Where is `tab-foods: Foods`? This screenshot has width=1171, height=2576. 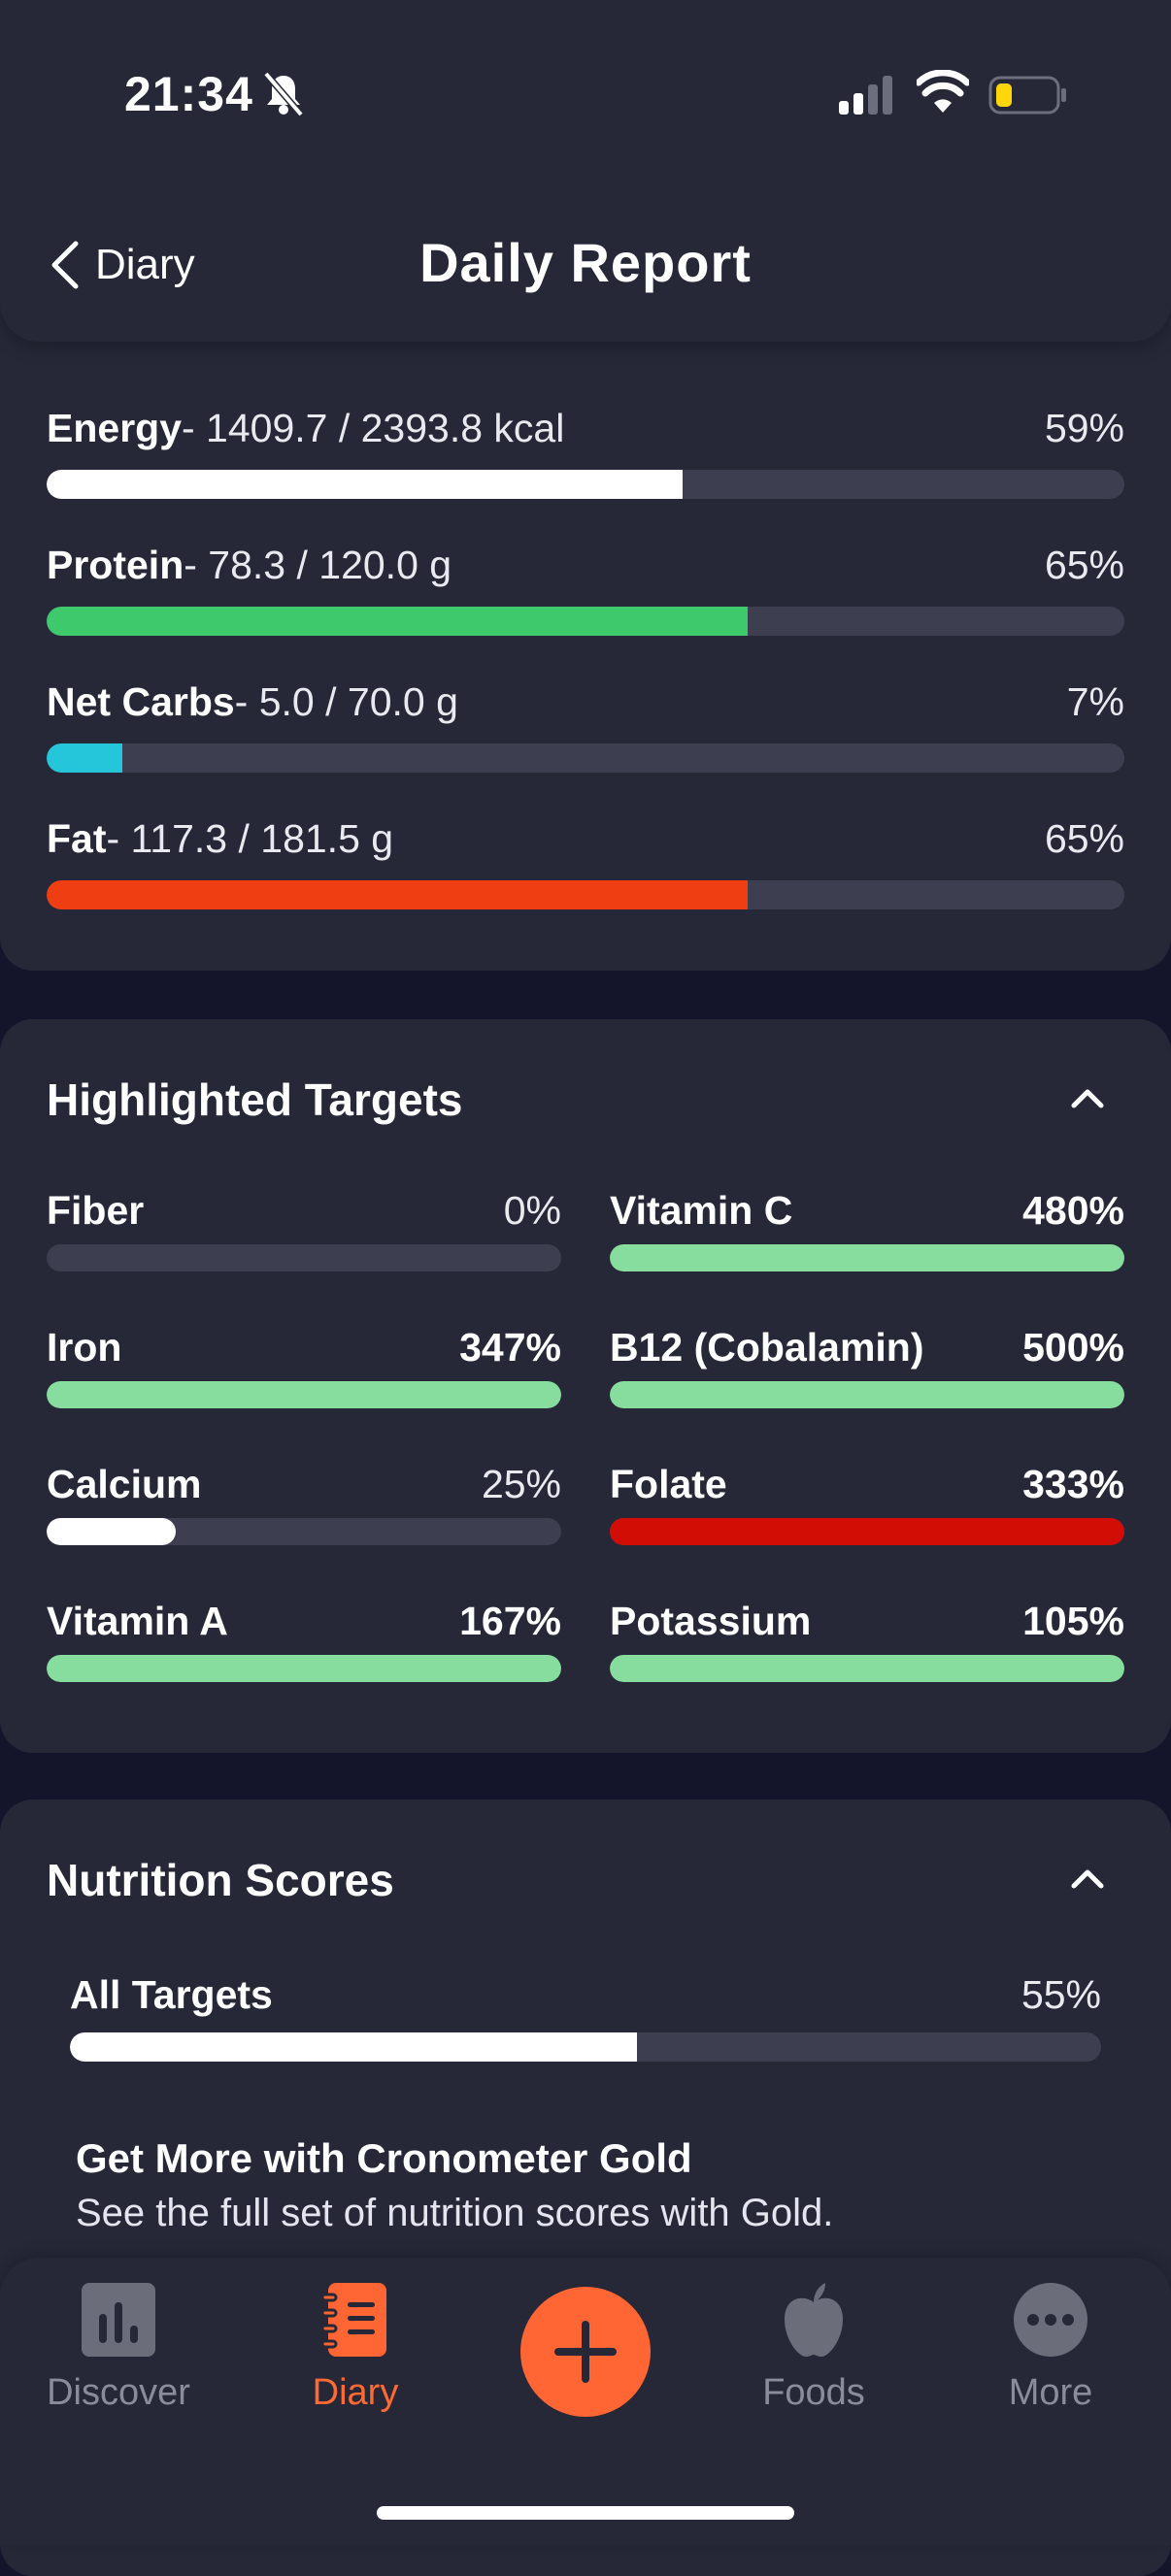 tab-foods: Foods is located at coordinates (813, 2354).